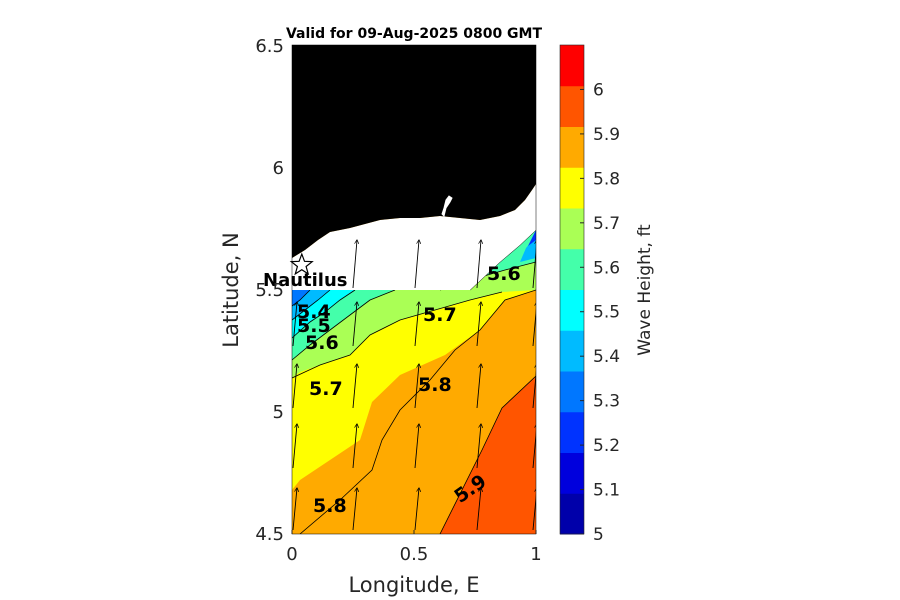  What do you see at coordinates (305, 280) in the screenshot?
I see `place-label: Nautilus` at bounding box center [305, 280].